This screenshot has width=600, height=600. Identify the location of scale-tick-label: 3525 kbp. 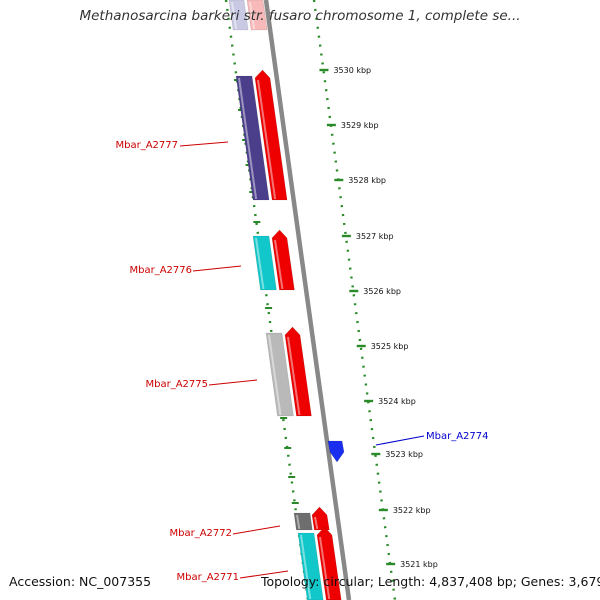
(390, 346).